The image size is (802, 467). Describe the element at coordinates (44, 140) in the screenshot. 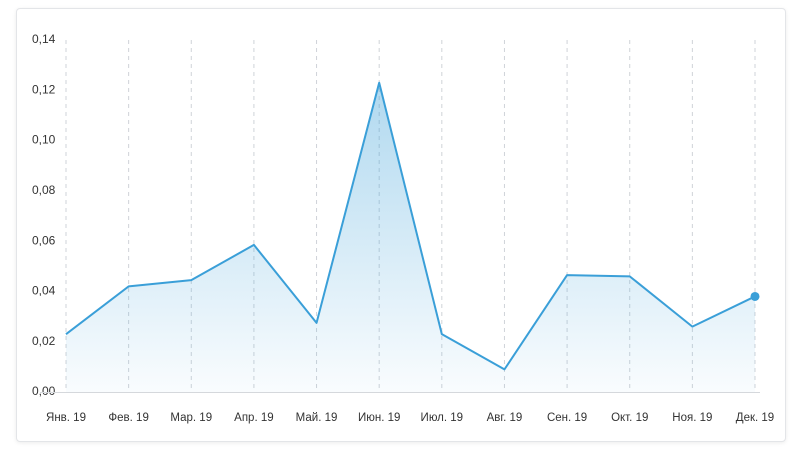

I see `y-tick-label: 0,10` at that location.